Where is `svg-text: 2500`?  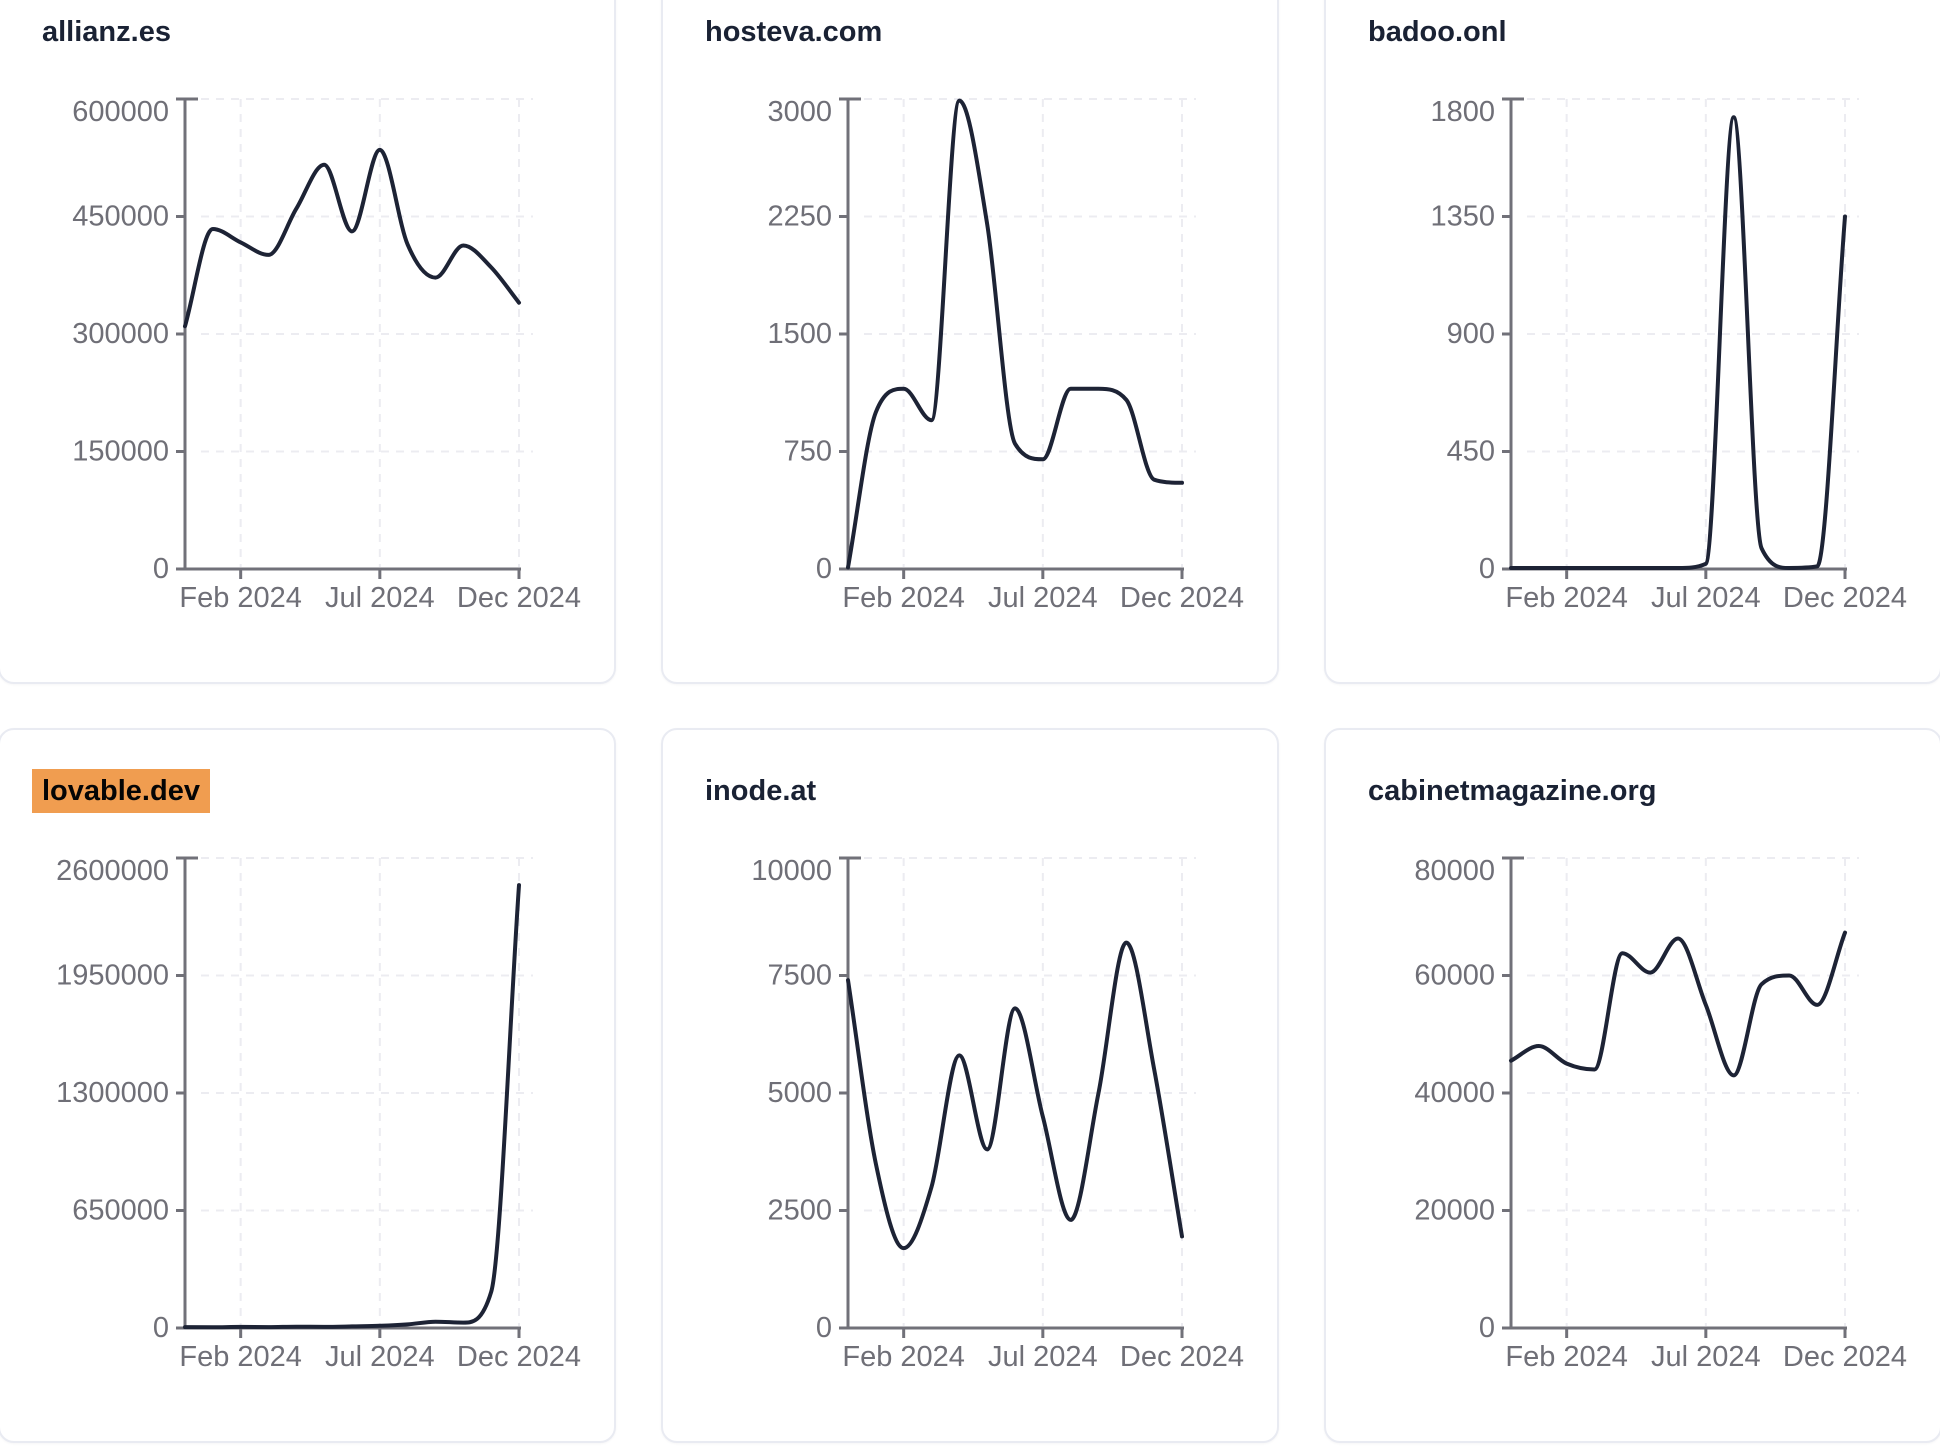 svg-text: 2500 is located at coordinates (799, 1211).